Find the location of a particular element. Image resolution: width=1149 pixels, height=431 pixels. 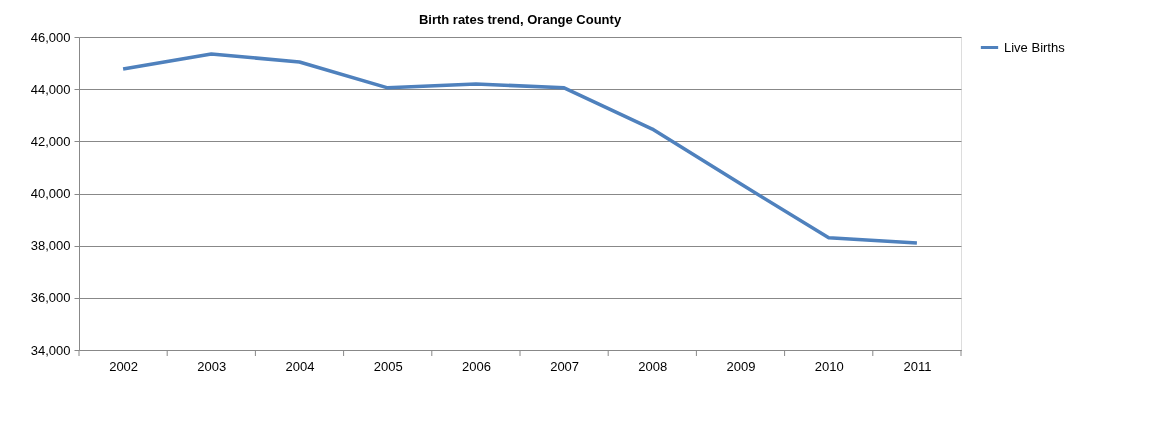

y-tick-label: 40,000 is located at coordinates (50, 193).